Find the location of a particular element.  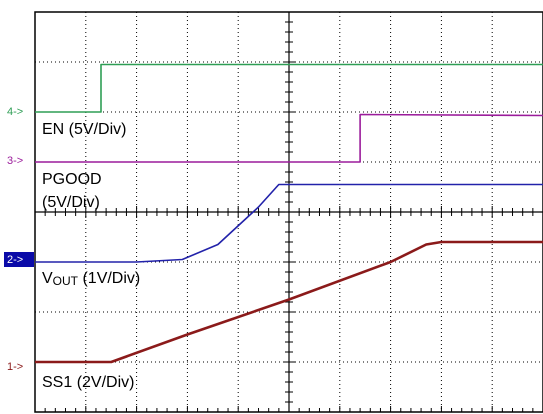

label-vout-sub: OUT is located at coordinates (66, 281).